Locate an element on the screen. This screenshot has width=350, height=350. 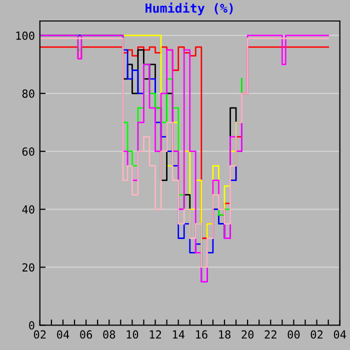
y-tick-label: 40 is located at coordinates (28, 209).